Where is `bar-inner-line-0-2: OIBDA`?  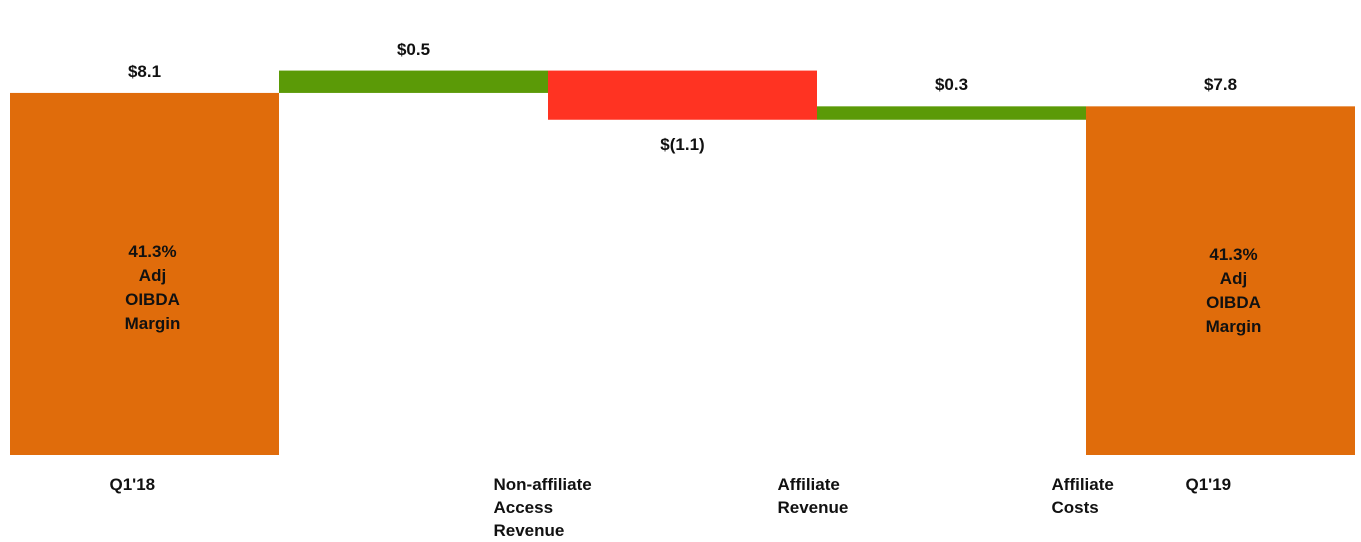 bar-inner-line-0-2: OIBDA is located at coordinates (152, 299).